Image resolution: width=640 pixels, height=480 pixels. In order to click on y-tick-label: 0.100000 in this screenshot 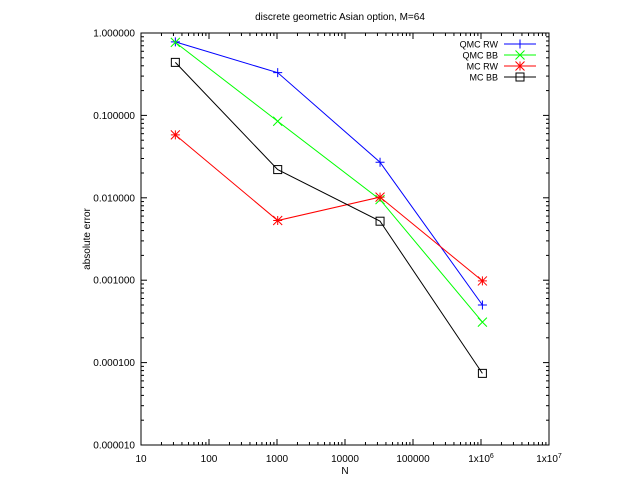, I will do `click(114, 116)`.